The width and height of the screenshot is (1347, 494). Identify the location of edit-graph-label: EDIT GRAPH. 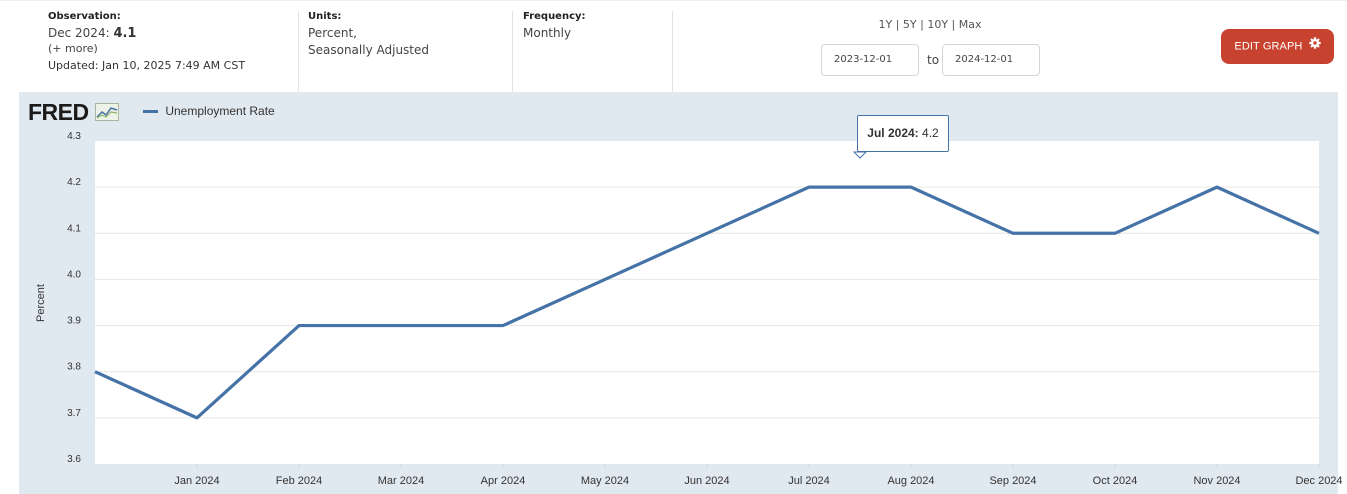
(1268, 46).